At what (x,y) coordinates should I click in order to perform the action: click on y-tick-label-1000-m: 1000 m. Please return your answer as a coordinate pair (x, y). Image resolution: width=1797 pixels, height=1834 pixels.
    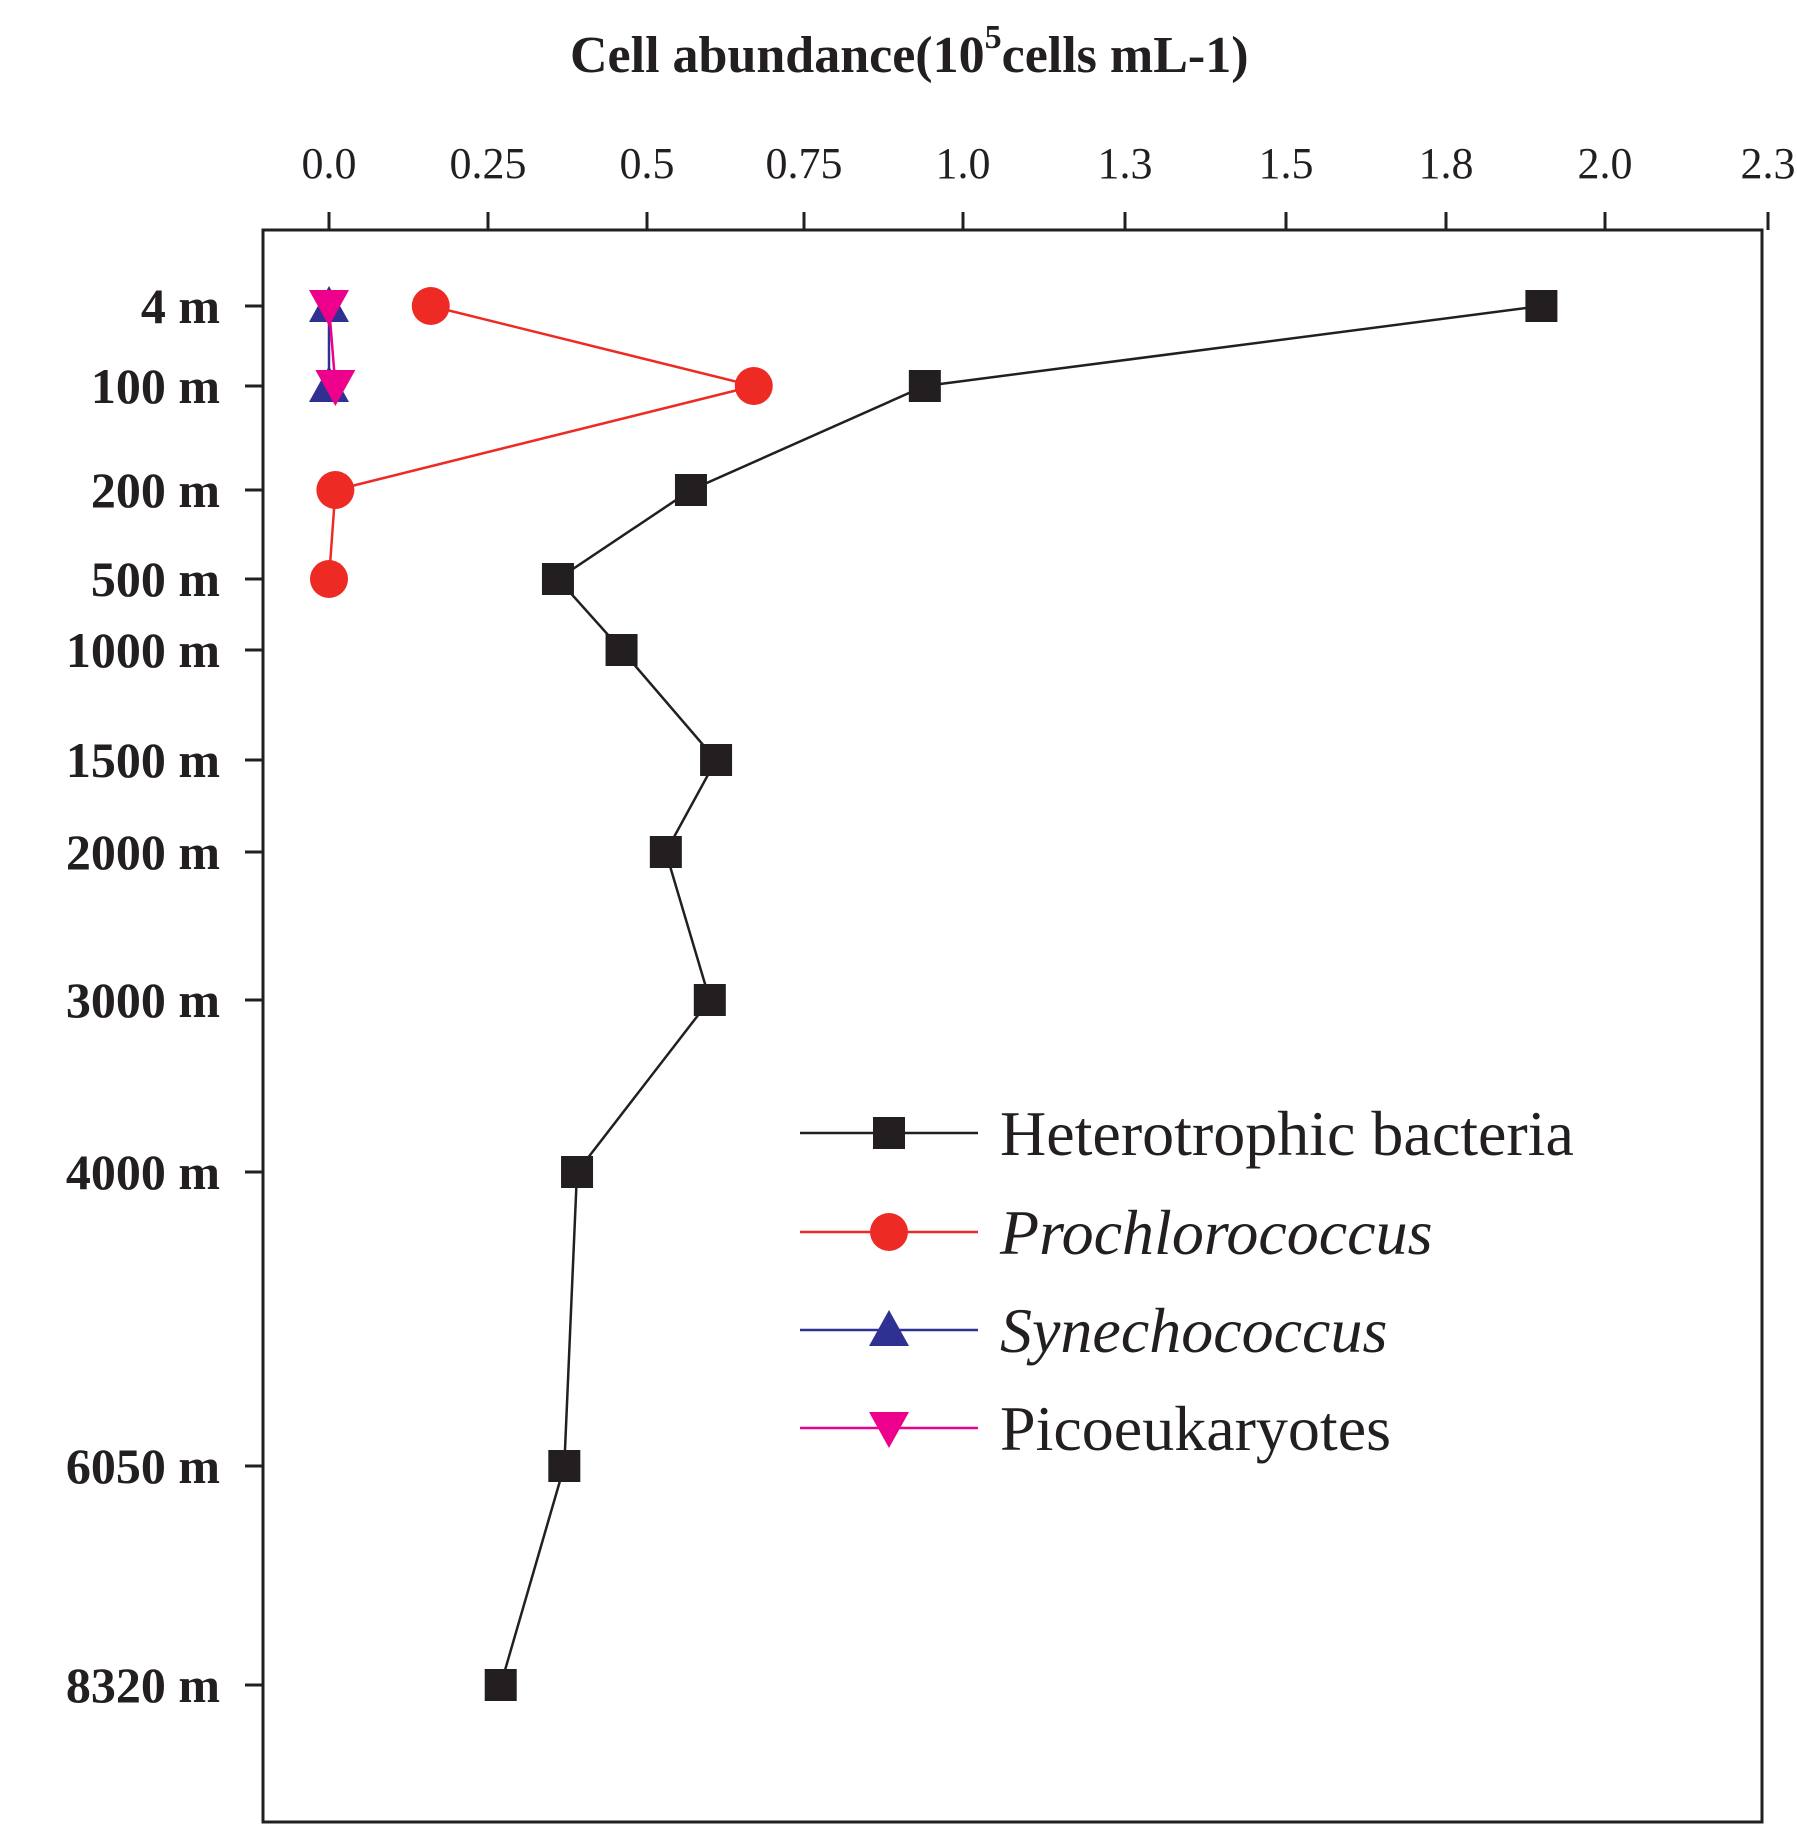
    Looking at the image, I should click on (143, 650).